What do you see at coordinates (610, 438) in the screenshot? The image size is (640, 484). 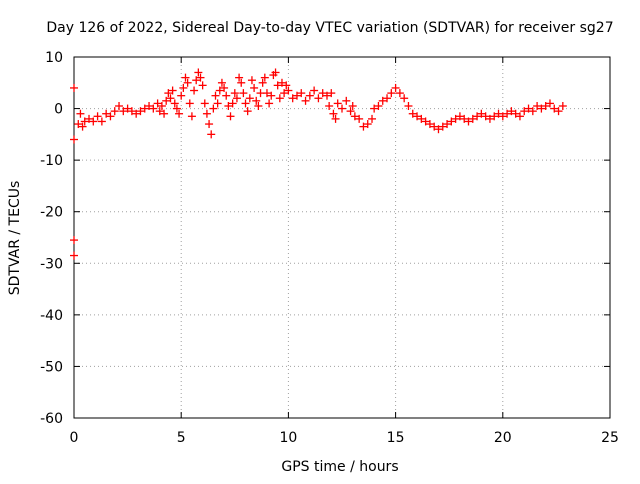 I see `x-tick-label: 25` at bounding box center [610, 438].